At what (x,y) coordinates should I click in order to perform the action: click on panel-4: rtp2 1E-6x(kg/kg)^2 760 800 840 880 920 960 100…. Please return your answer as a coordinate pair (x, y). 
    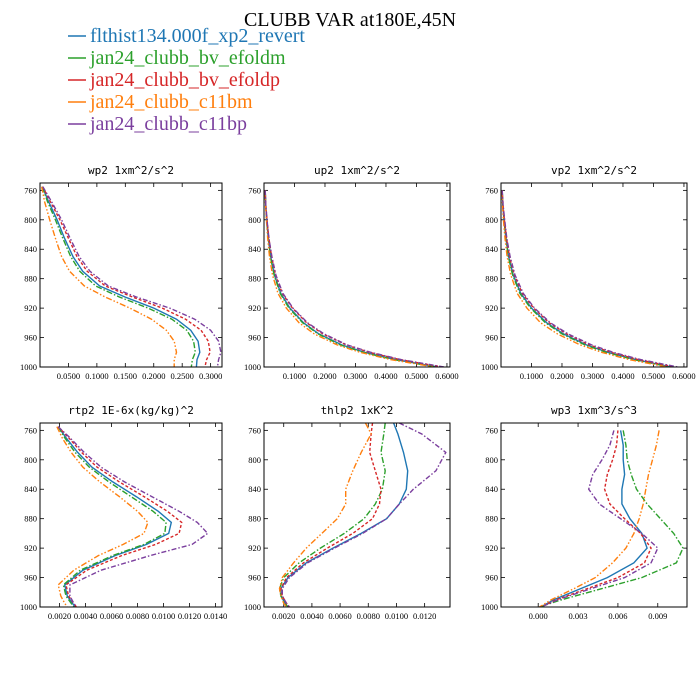
    Looking at the image, I should click on (123, 512).